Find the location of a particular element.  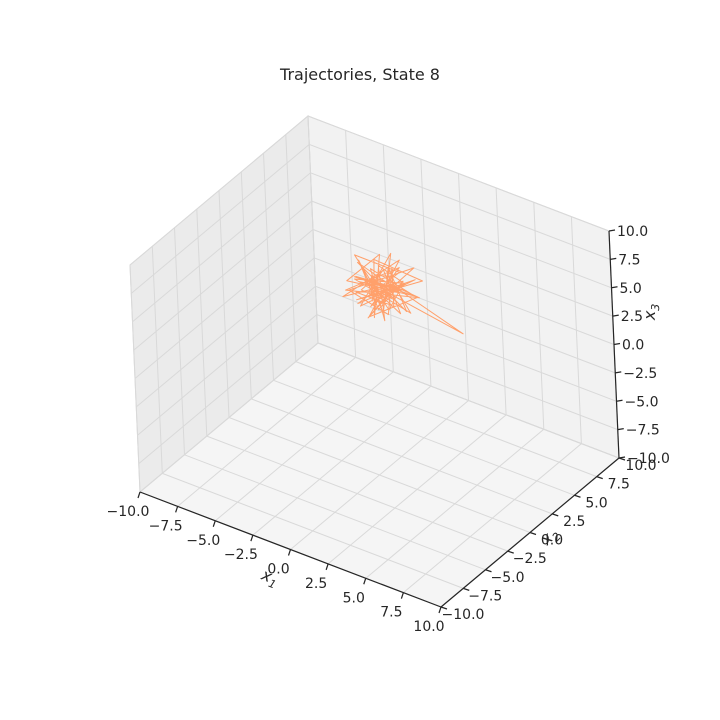

y-tick-label: 7.5 is located at coordinates (619, 485).